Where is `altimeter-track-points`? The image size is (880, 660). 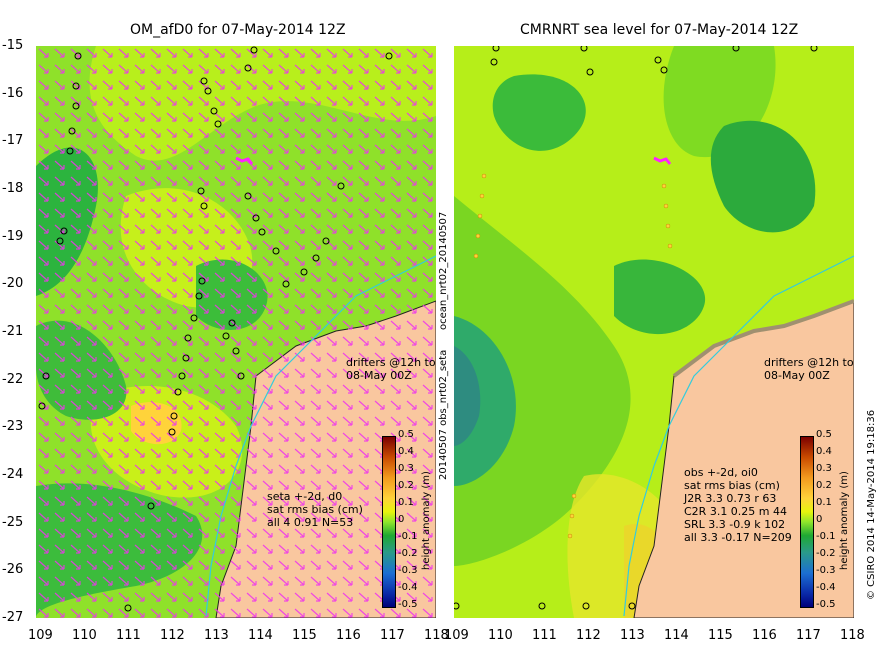
altimeter-track-points is located at coordinates (573, 356).